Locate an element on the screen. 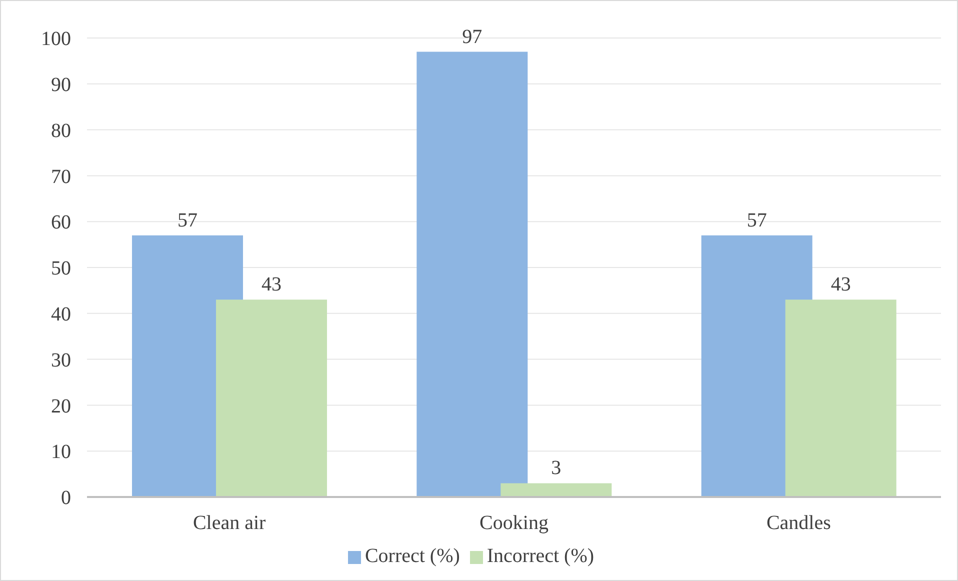 Image resolution: width=958 pixels, height=581 pixels. x-tick-label: Cooking is located at coordinates (514, 523).